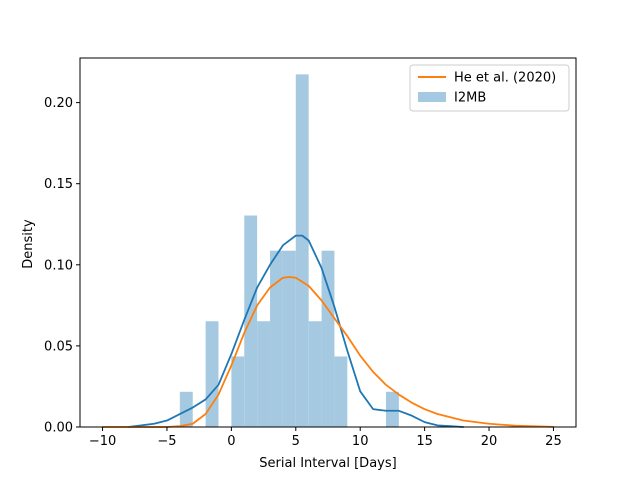  What do you see at coordinates (58, 103) in the screenshot?
I see `y-tick-label-4: 0.20` at bounding box center [58, 103].